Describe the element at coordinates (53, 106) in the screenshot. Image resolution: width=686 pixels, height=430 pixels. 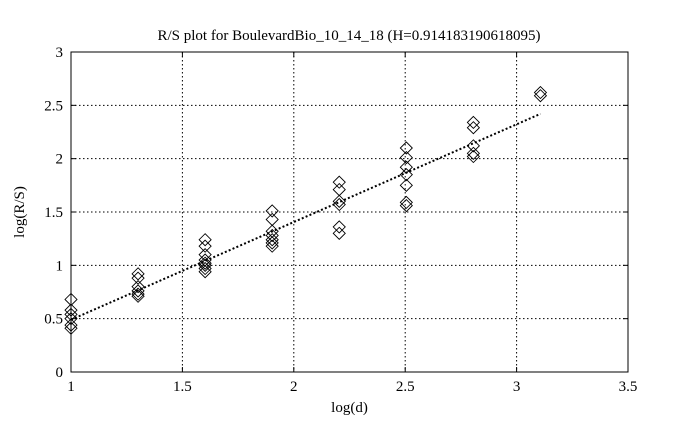
I see `y-tick-label: 2.5` at that location.